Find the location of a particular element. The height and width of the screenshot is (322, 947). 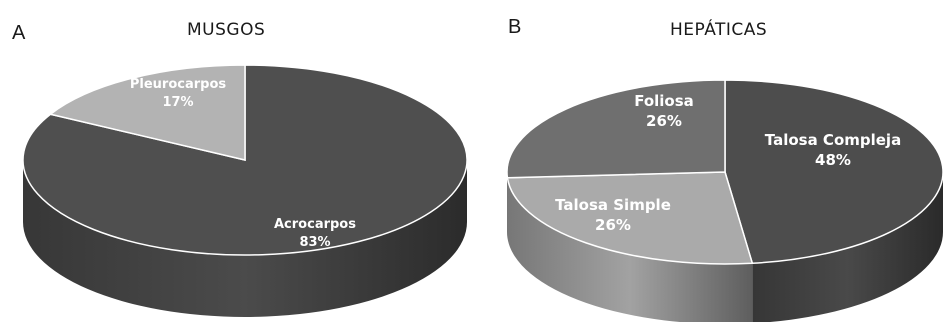

slice-value-pleurocarpos: 17% is located at coordinates (177, 102).